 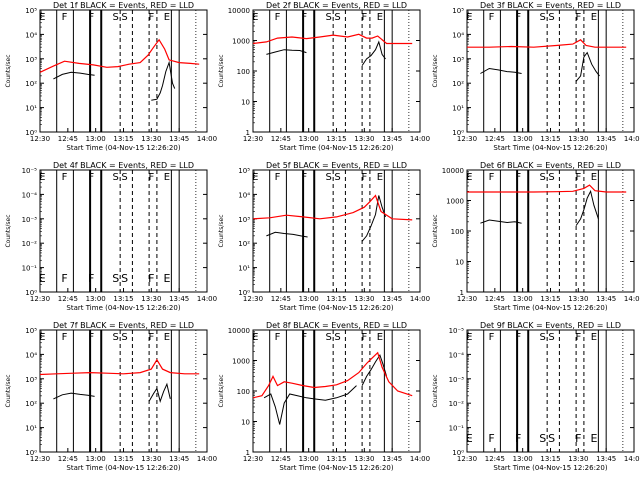 I want to click on y-tick-label: 10⁻⁴, so click(x=457, y=355).